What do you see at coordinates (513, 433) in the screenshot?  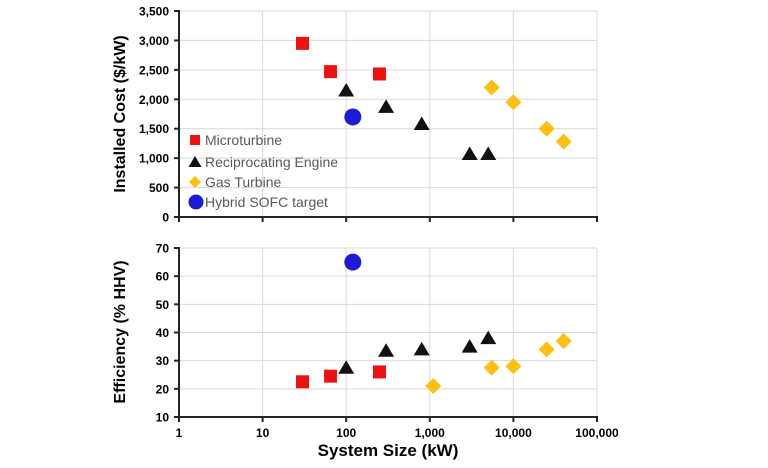 I see `x-tick-label: 10,000` at bounding box center [513, 433].